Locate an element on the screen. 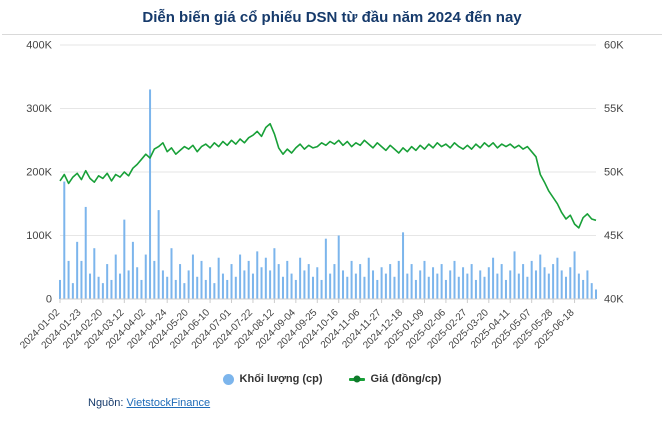  right-axis-tick: 55K is located at coordinates (614, 109).